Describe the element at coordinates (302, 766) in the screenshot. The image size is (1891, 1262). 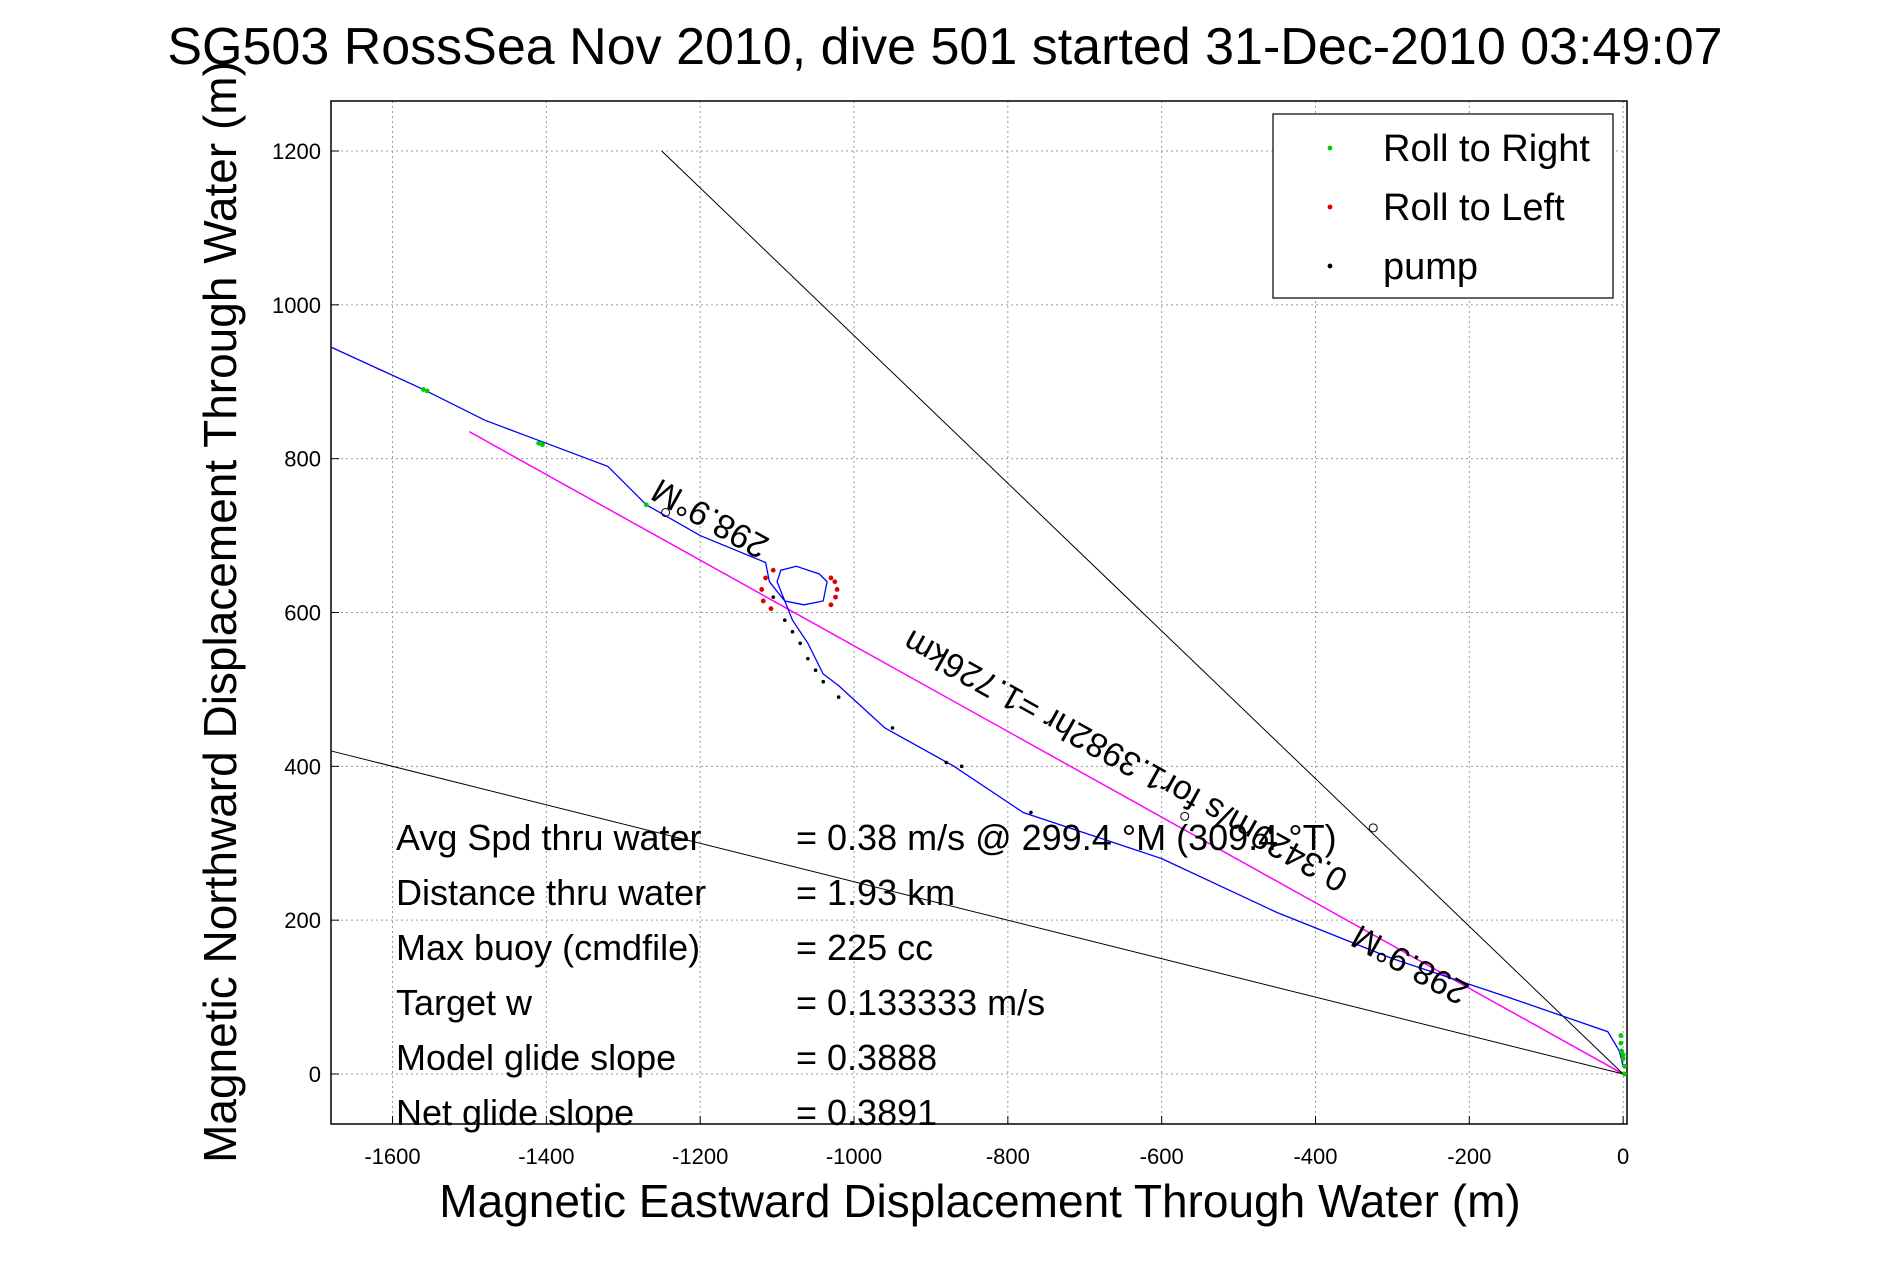
I see `y-tick-label: 400` at that location.